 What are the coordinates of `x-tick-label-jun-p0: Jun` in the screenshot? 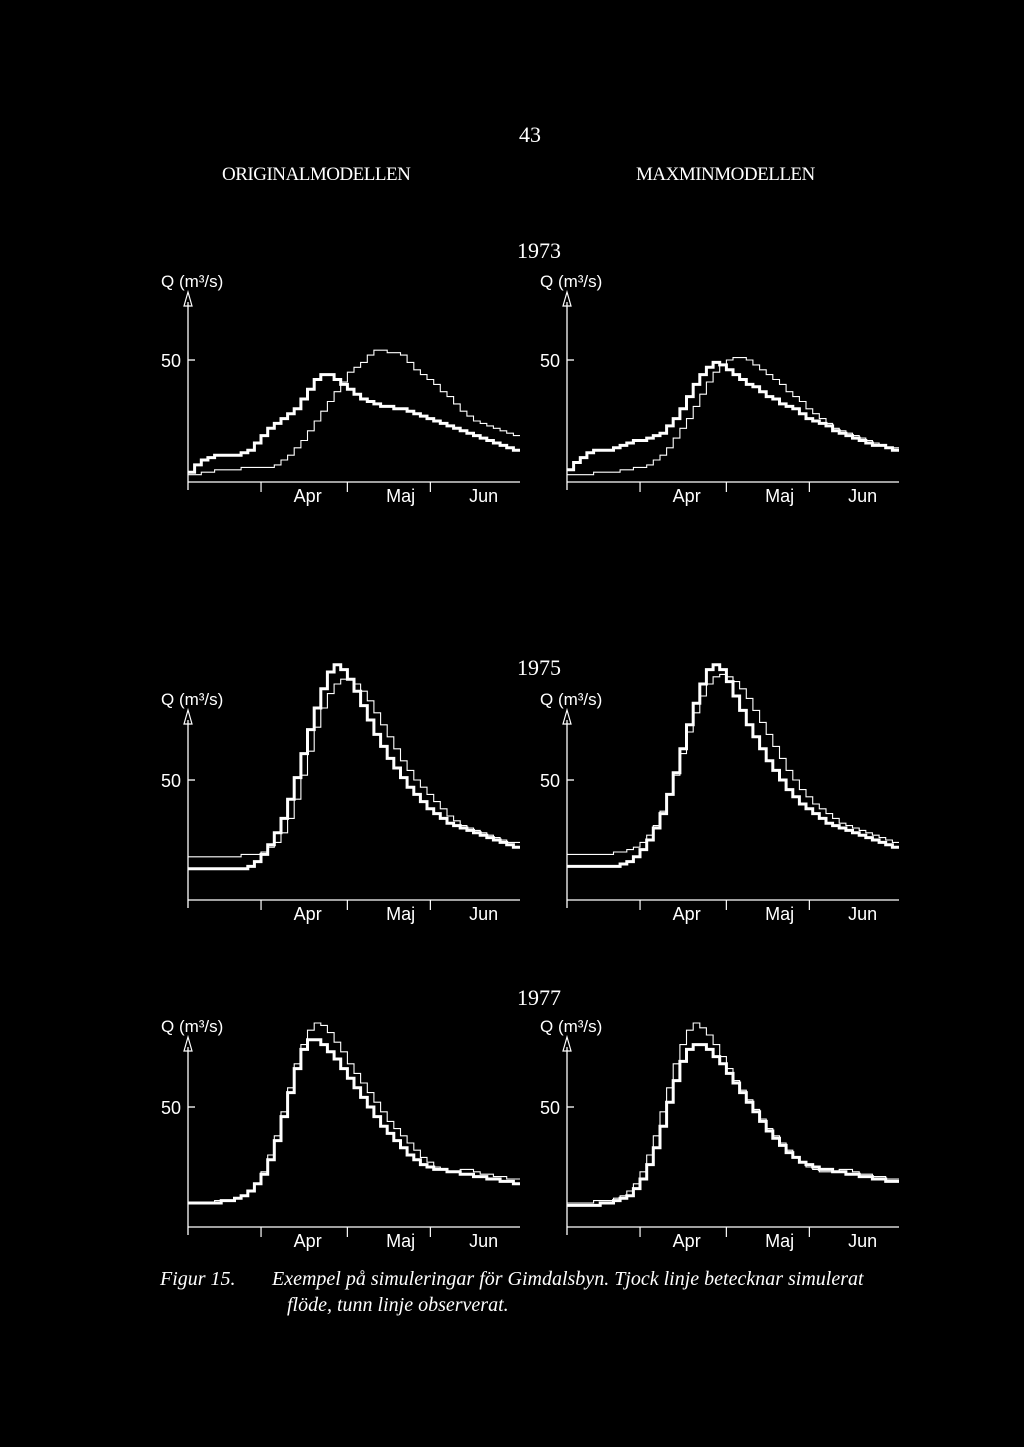 It's located at (483, 496).